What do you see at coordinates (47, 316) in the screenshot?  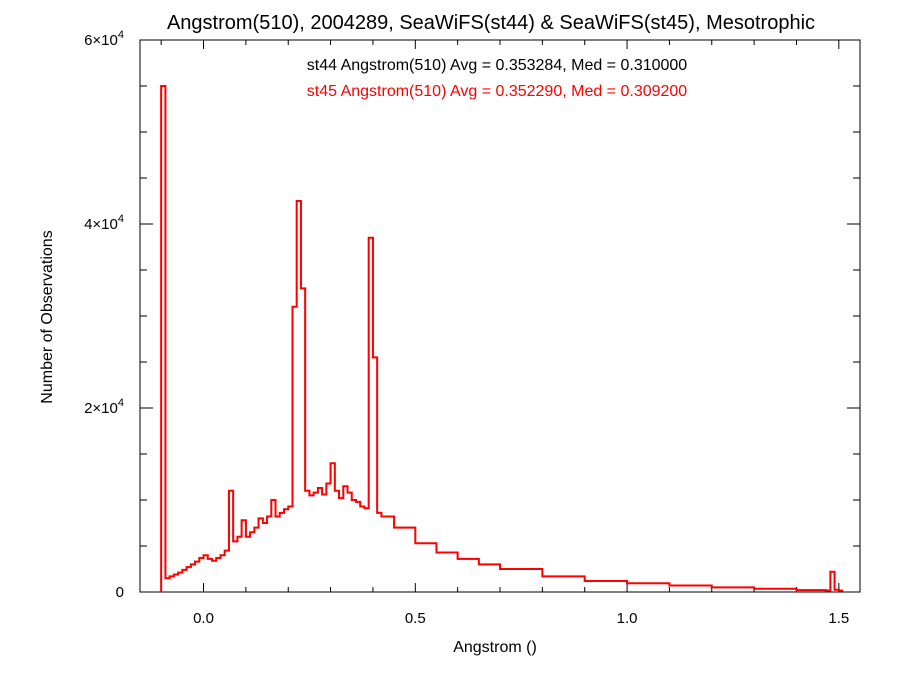 I see `y-axis-label: Number of Observations` at bounding box center [47, 316].